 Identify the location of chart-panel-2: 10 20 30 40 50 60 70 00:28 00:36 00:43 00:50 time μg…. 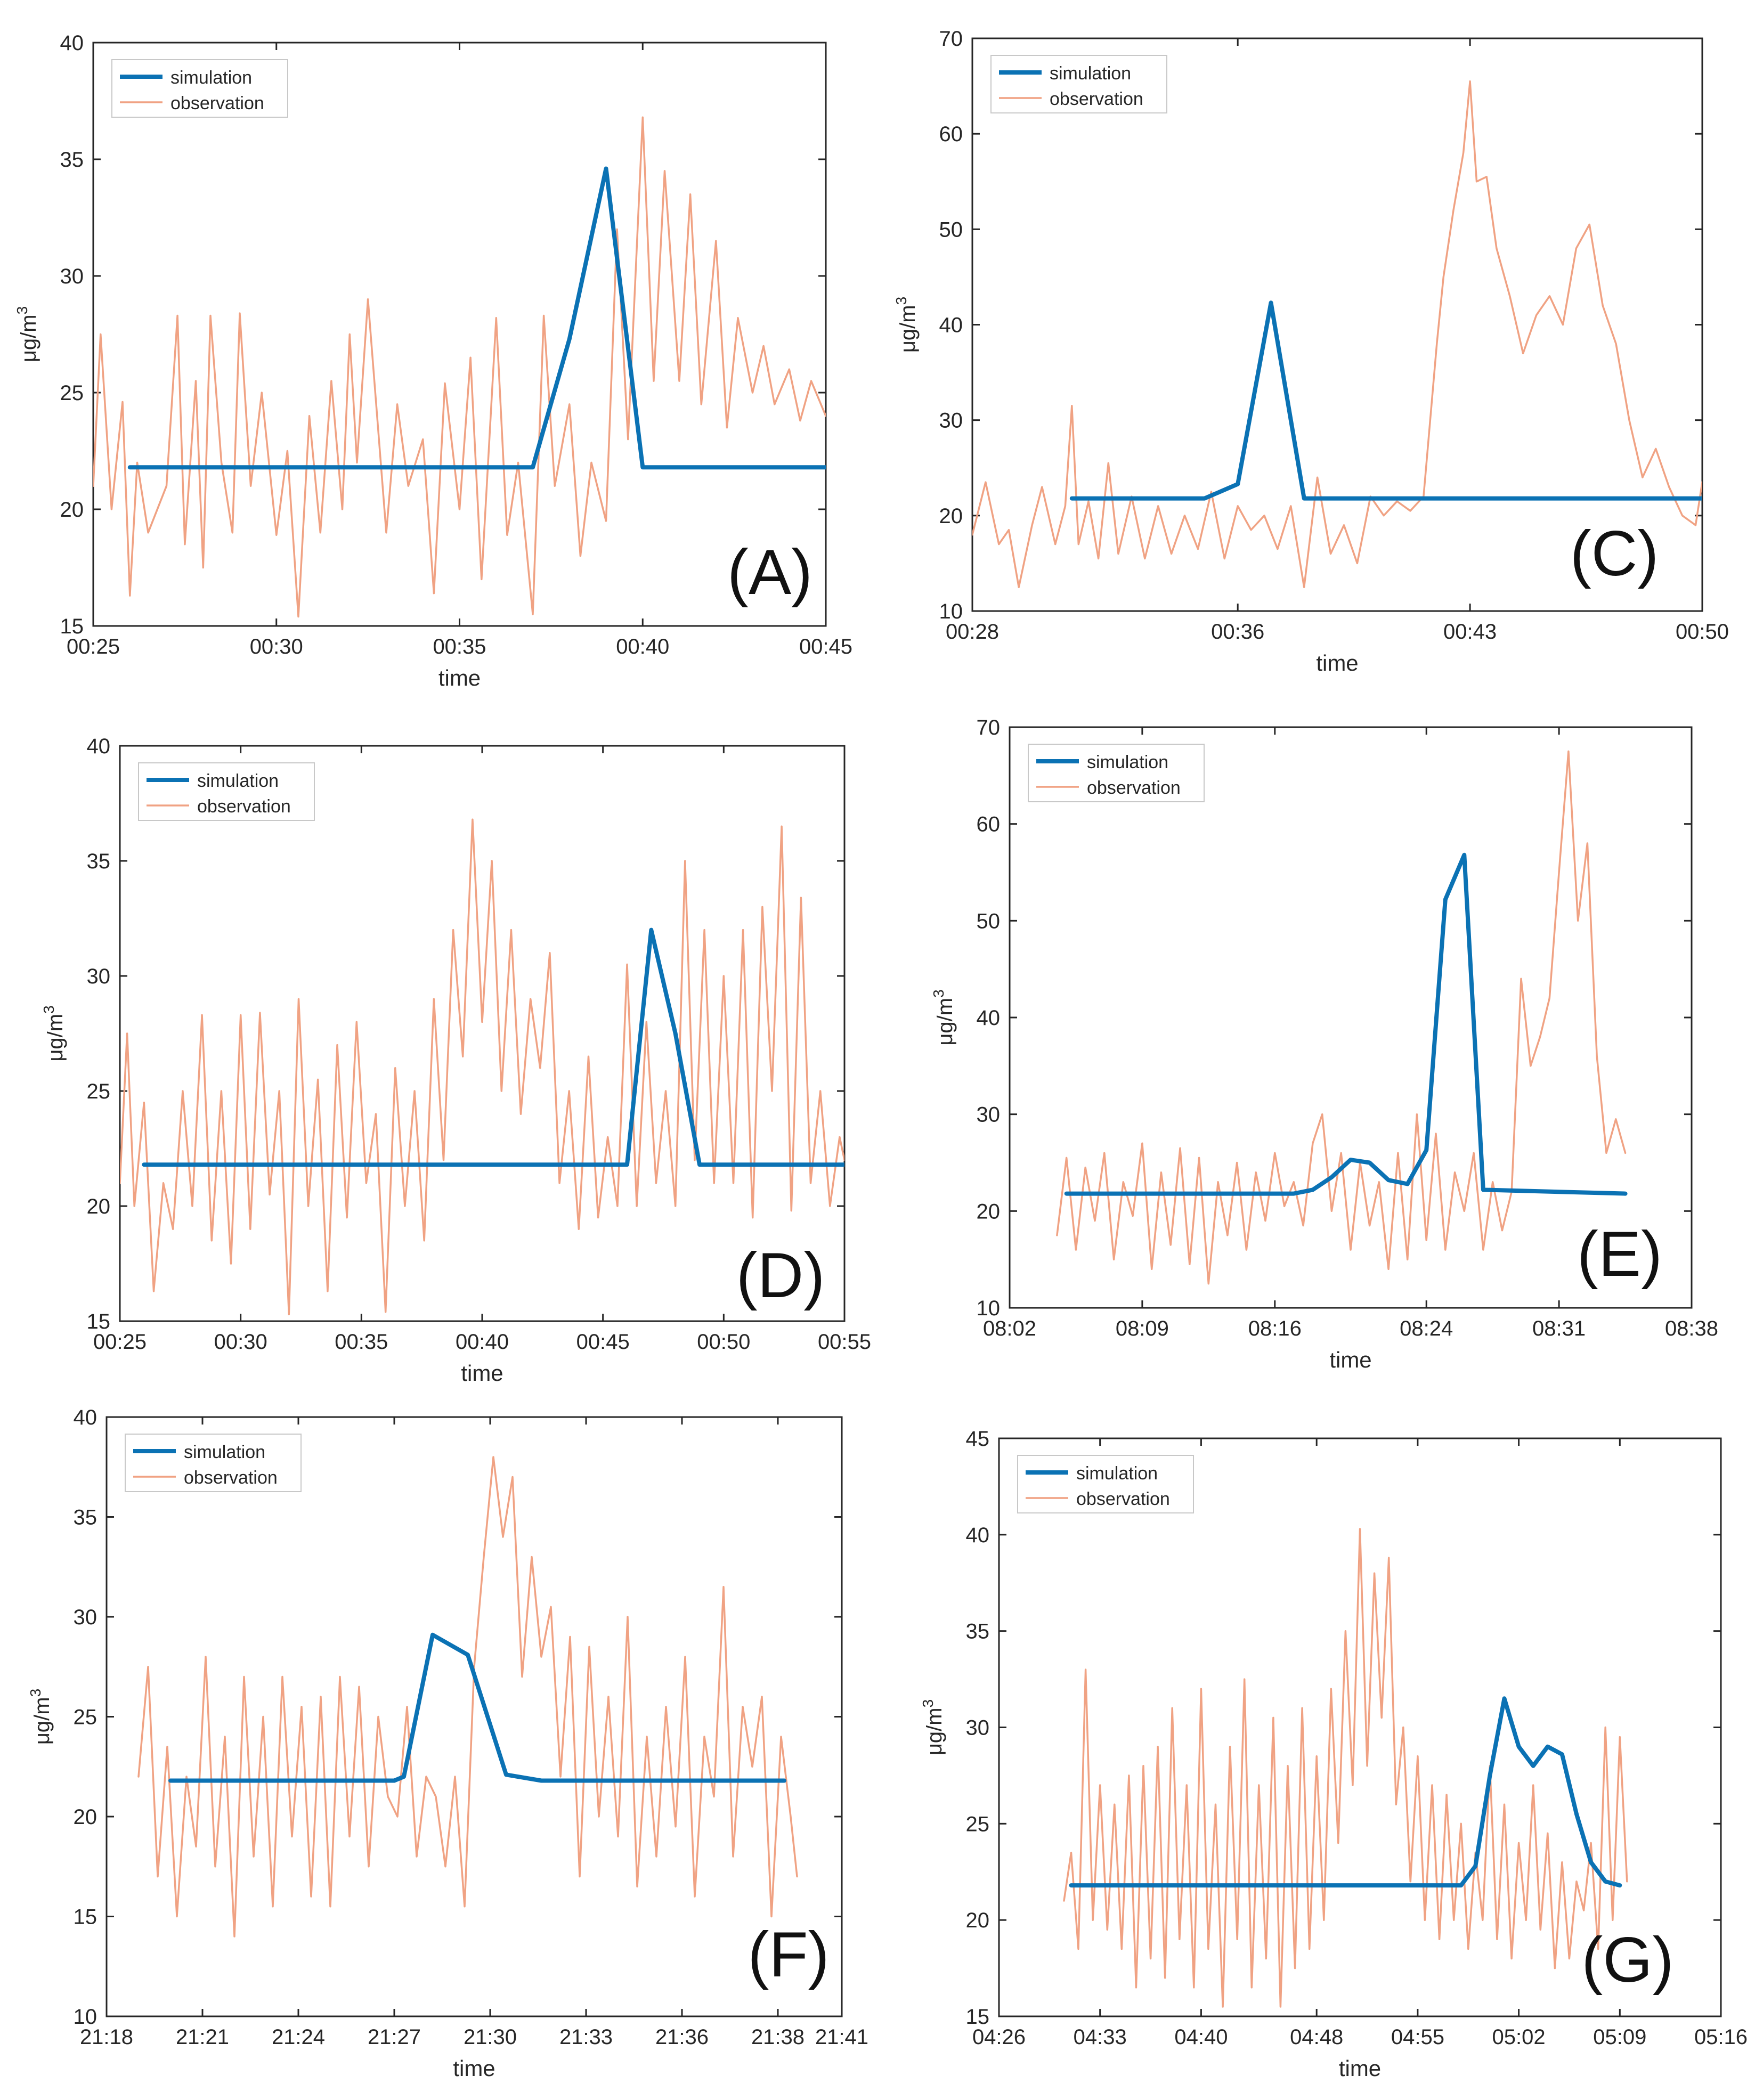
(1311, 351).